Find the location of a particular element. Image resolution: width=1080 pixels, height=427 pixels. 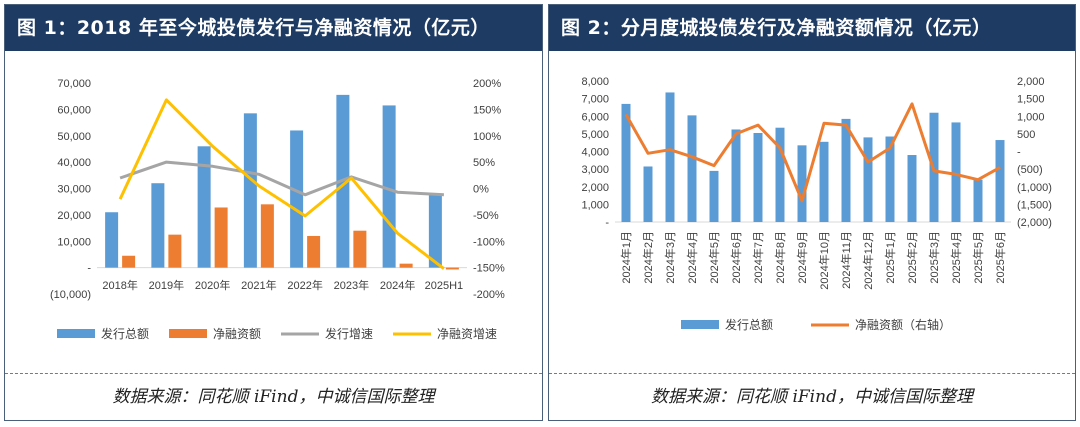

y-right-tick-label: 50% is located at coordinates (484, 163).